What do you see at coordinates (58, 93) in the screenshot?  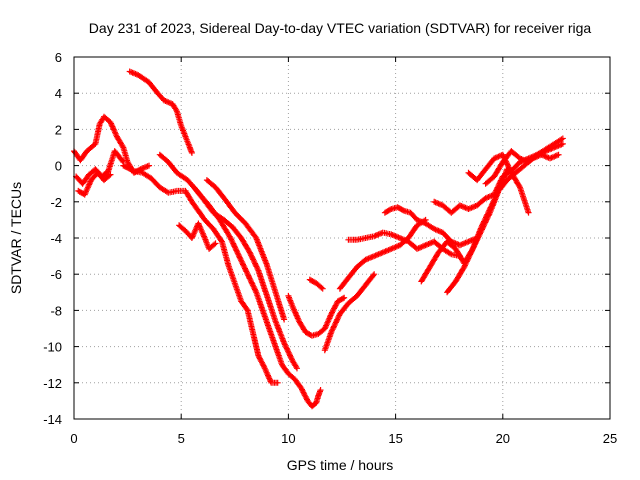 I see `y-tick-label: 4` at bounding box center [58, 93].